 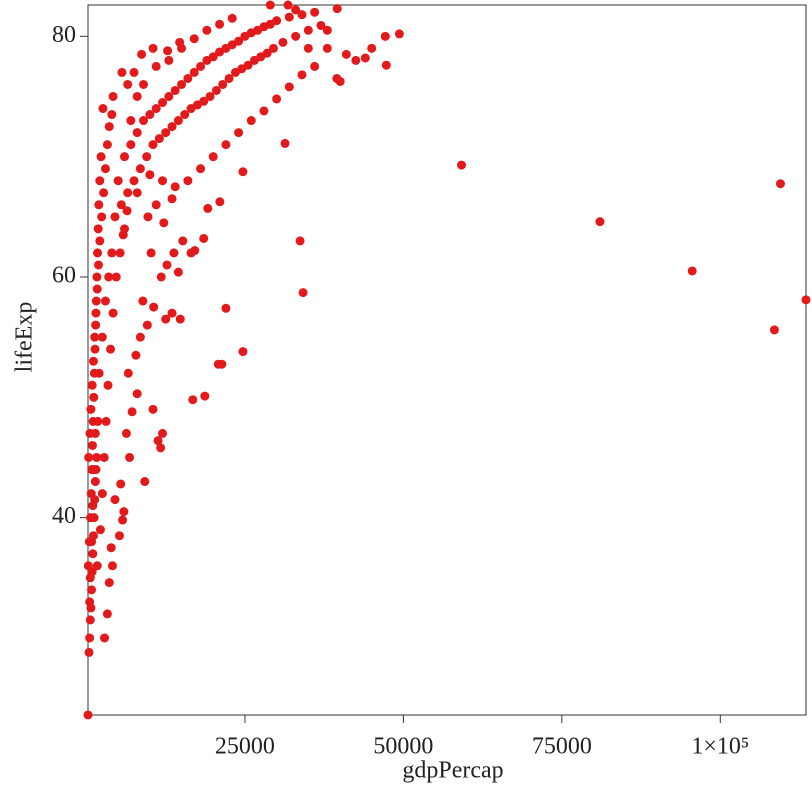 I want to click on x-tick-label: 75000, so click(x=562, y=747).